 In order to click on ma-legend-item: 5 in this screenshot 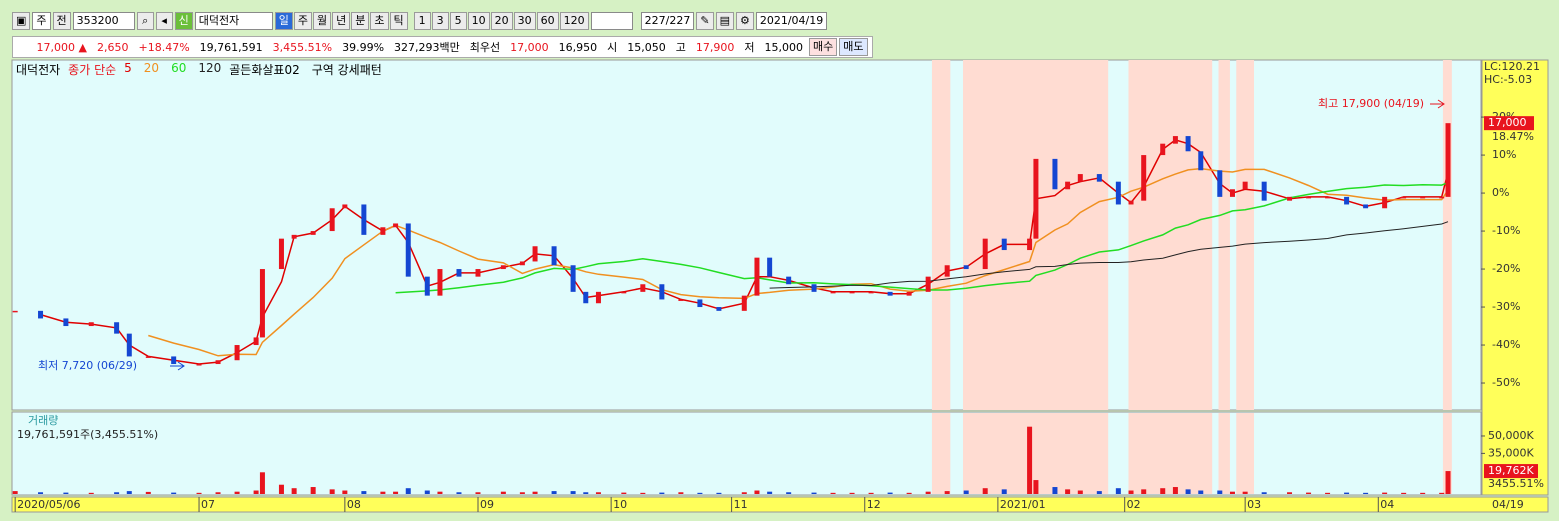, I will do `click(128, 68)`.